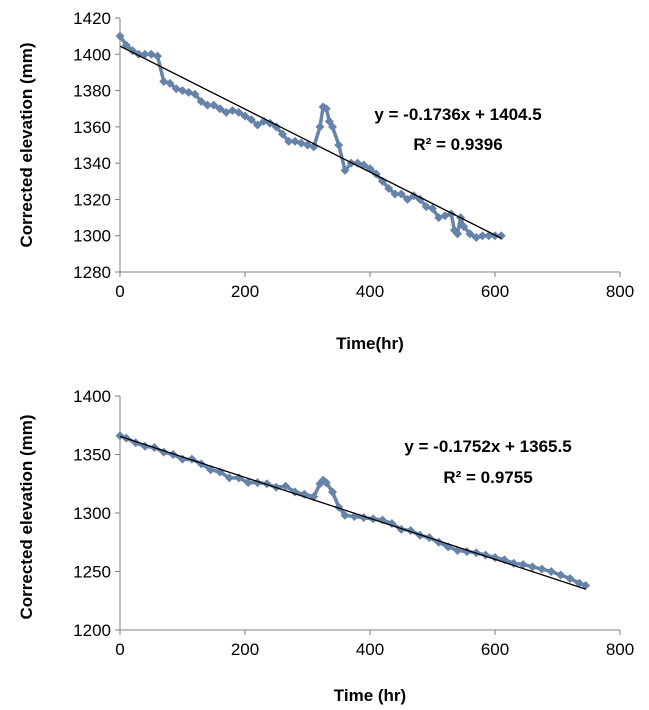  Describe the element at coordinates (370, 695) in the screenshot. I see `x-axis-title: Time (hr)` at that location.